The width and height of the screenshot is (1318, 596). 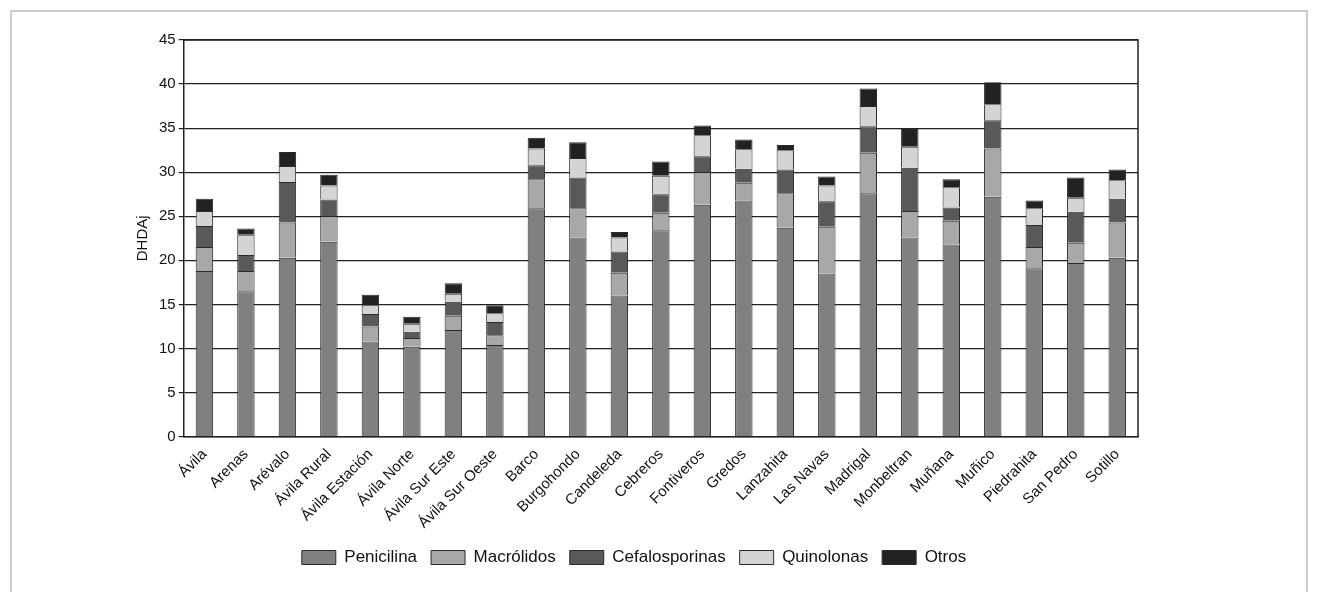 I want to click on legend-label: Penicilina, so click(x=381, y=557).